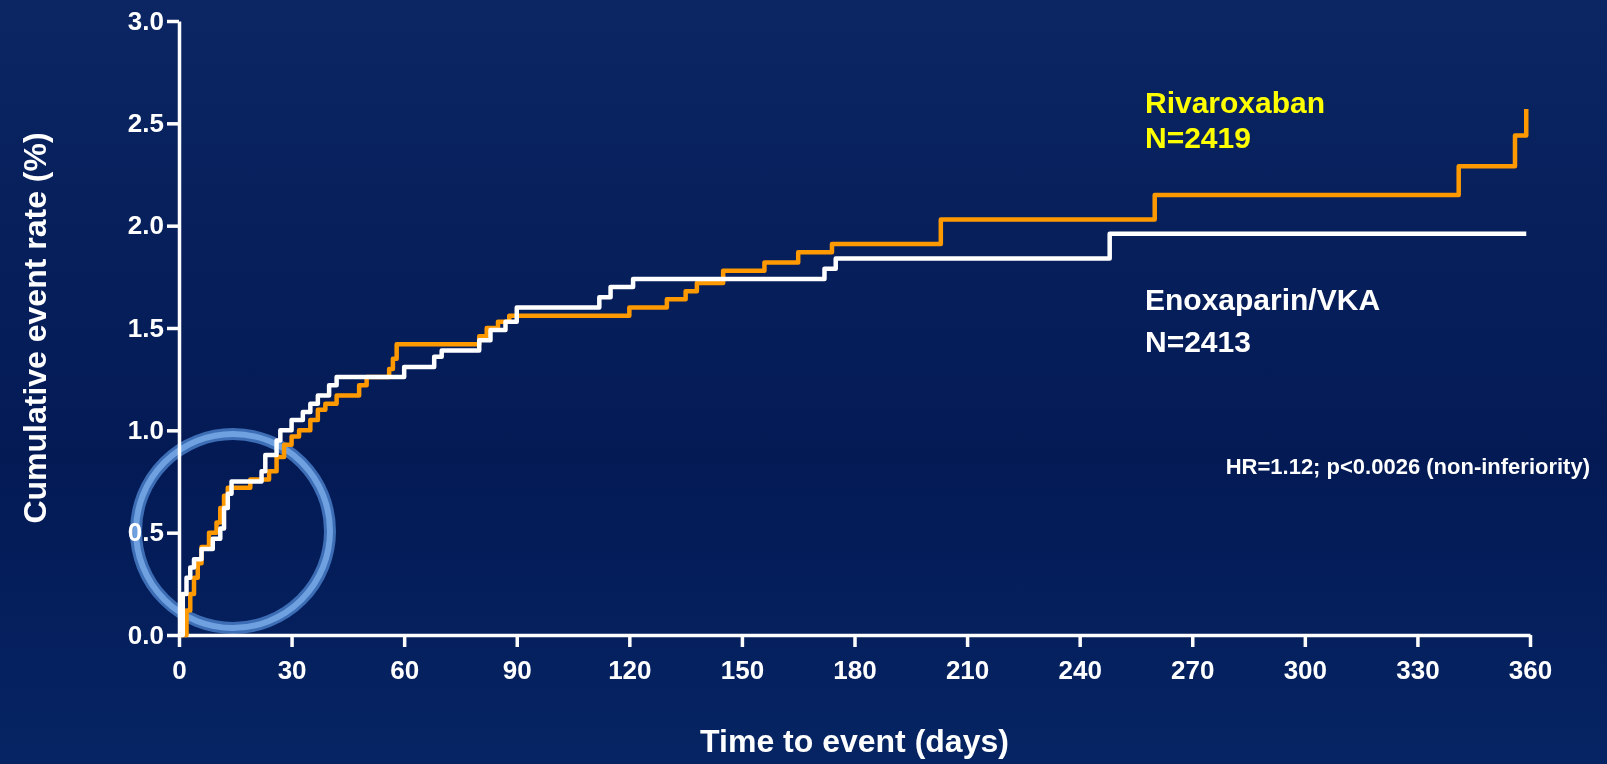 This screenshot has height=764, width=1607. What do you see at coordinates (1193, 669) in the screenshot?
I see `x-tick-label: 270` at bounding box center [1193, 669].